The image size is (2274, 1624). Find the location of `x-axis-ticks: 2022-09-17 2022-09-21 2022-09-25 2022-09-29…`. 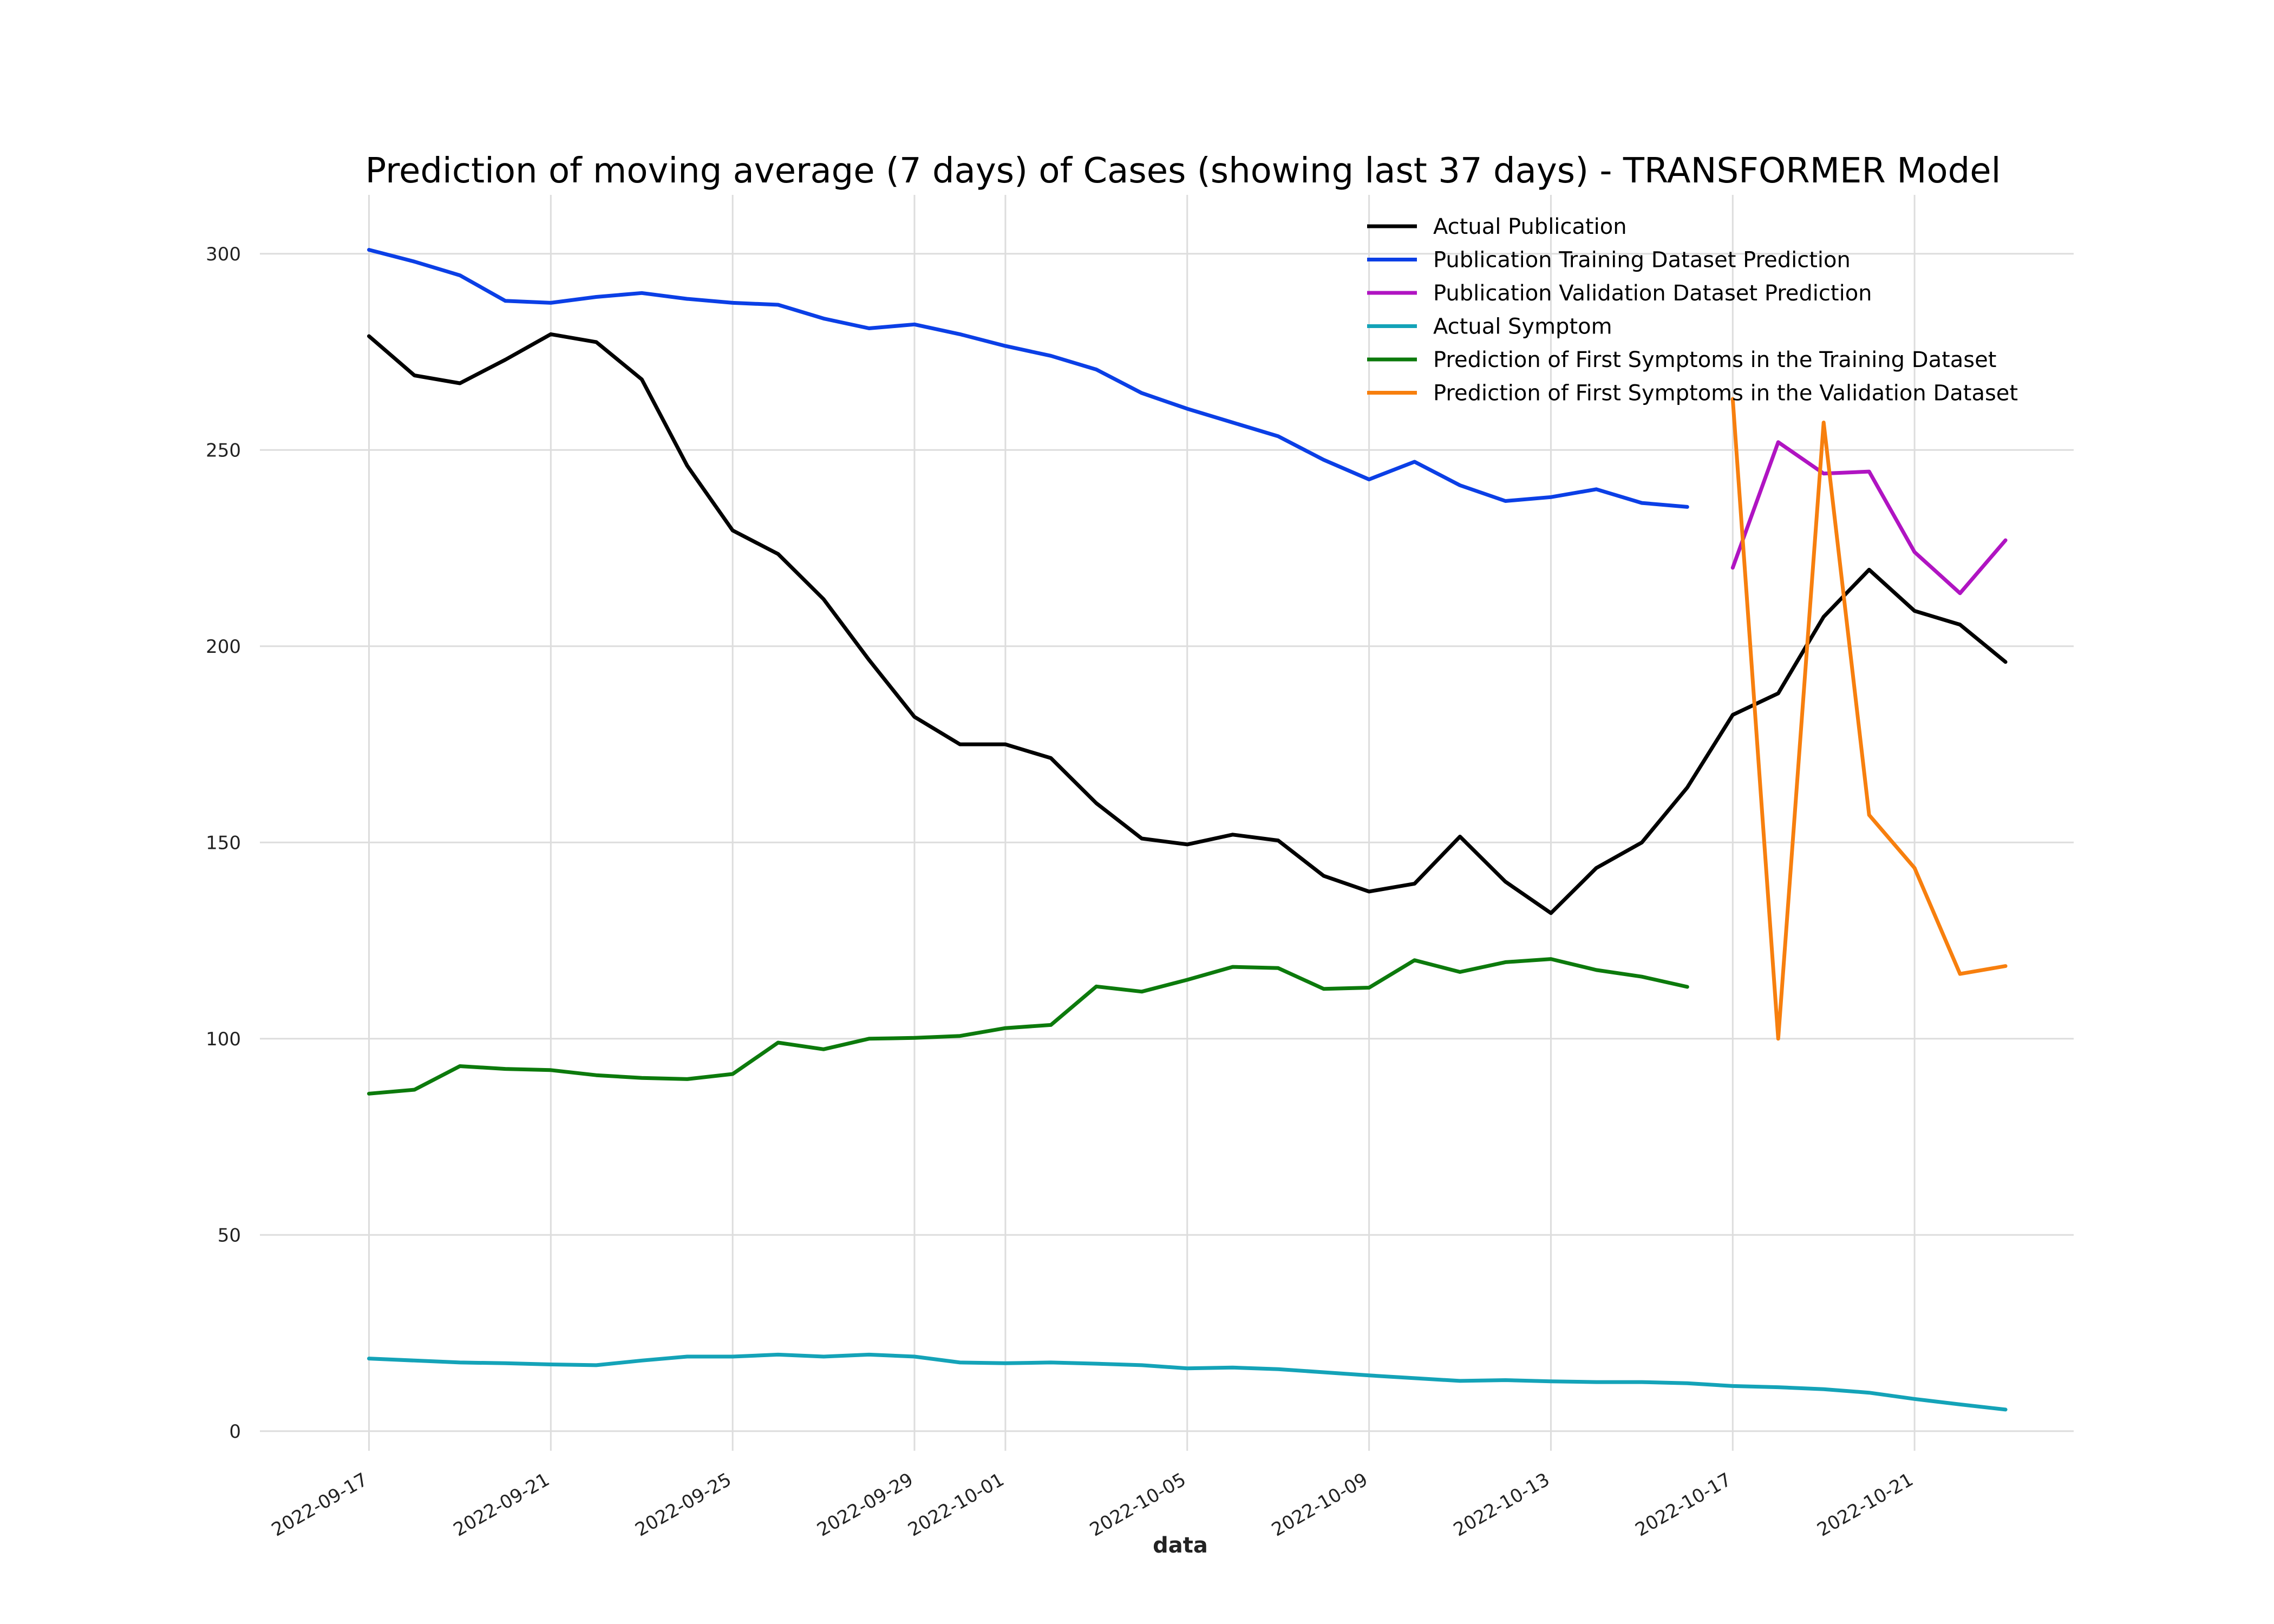

x-axis-ticks: 2022-09-17 2022-09-21 2022-09-25 2022-09-29… is located at coordinates (1093, 1505).